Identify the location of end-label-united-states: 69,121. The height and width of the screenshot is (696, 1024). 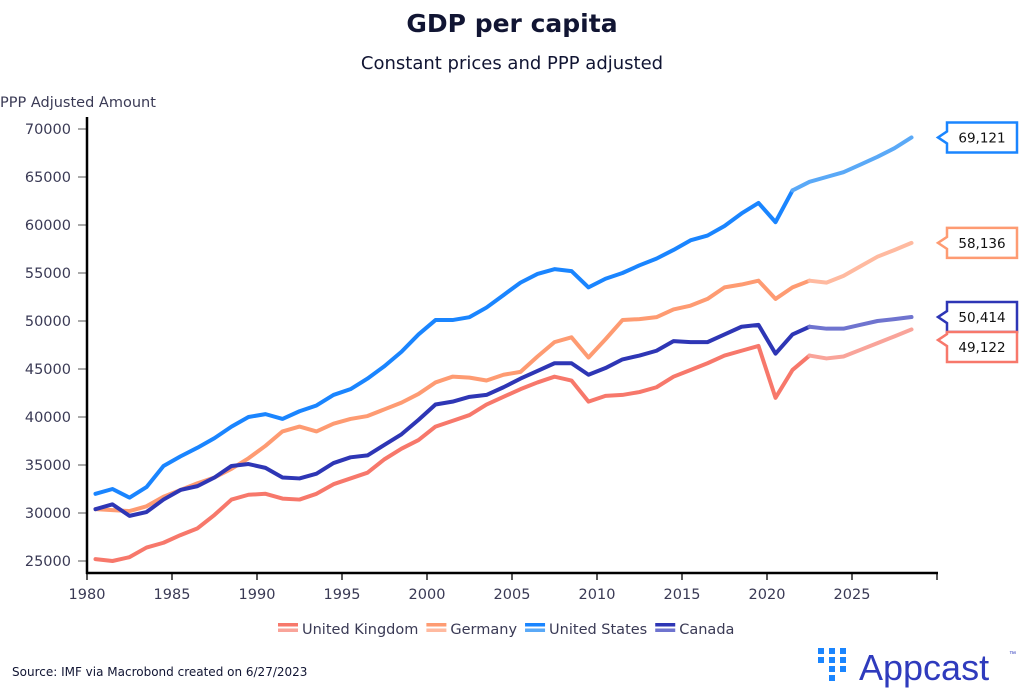
(977, 137).